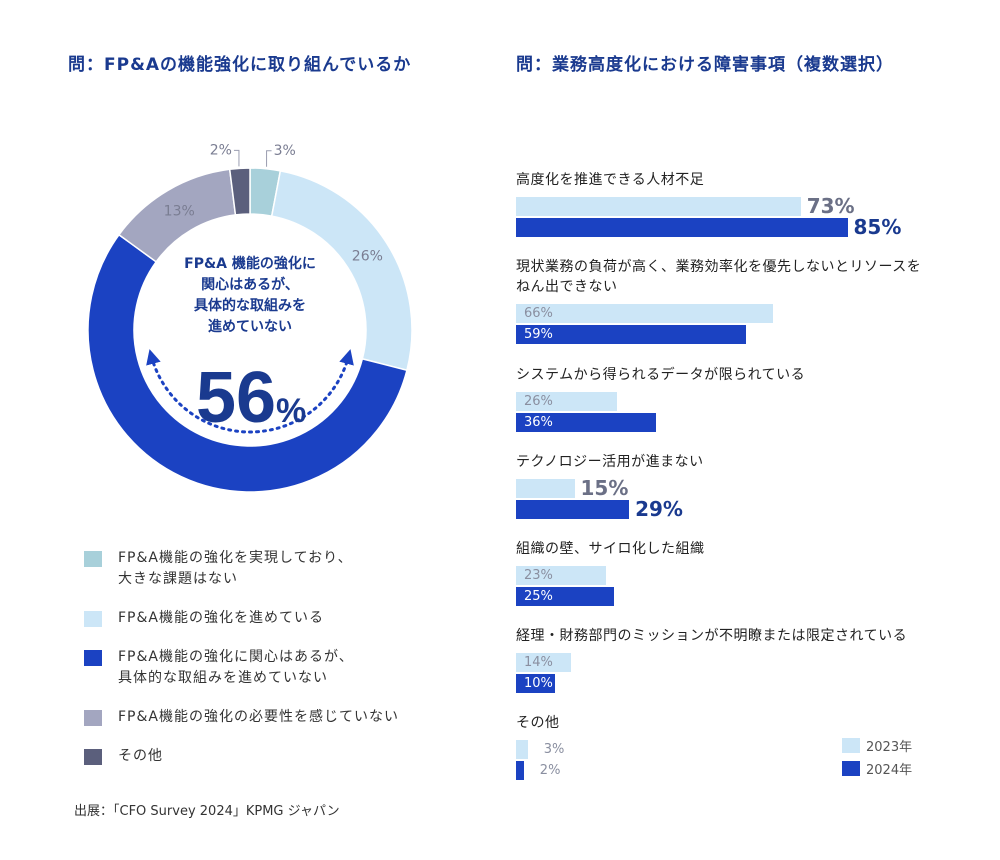  Describe the element at coordinates (250, 284) in the screenshot. I see `center-label-line-1: 関心はあるが、` at that location.